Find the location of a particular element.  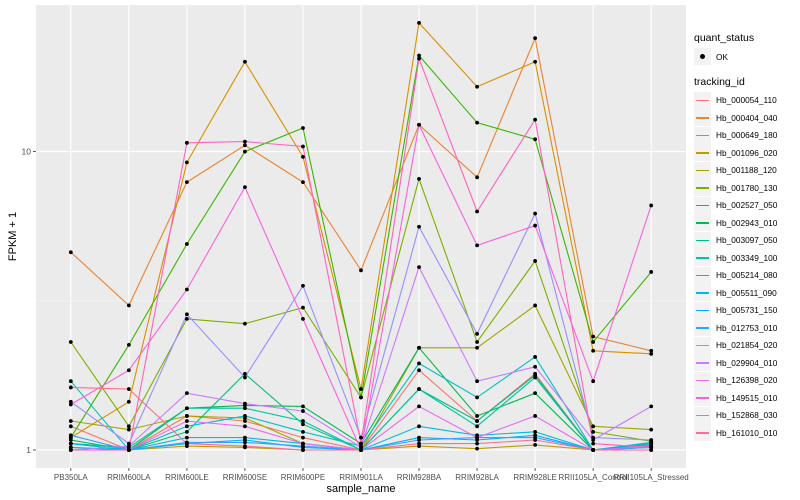

legend-entry: Hb_002527_050 is located at coordinates (746, 205).